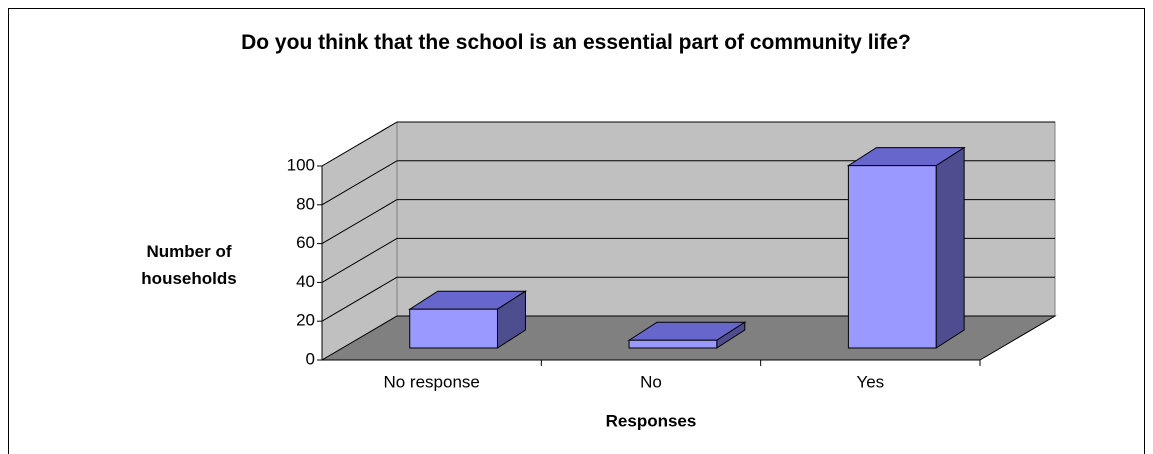  Describe the element at coordinates (305, 320) in the screenshot. I see `y-tick-label: 20` at that location.